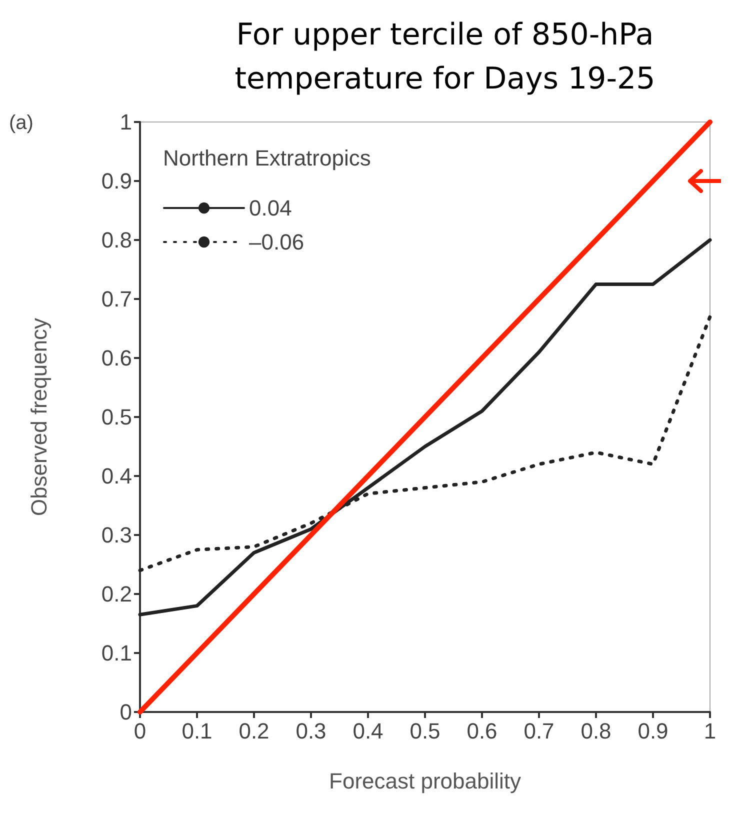 The width and height of the screenshot is (734, 823). I want to click on x-tick-label: 0.2, so click(254, 731).